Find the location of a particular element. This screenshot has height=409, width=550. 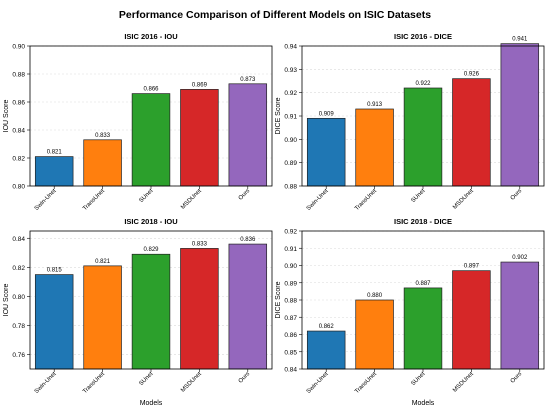

value-label: 0.829 is located at coordinates (151, 250).